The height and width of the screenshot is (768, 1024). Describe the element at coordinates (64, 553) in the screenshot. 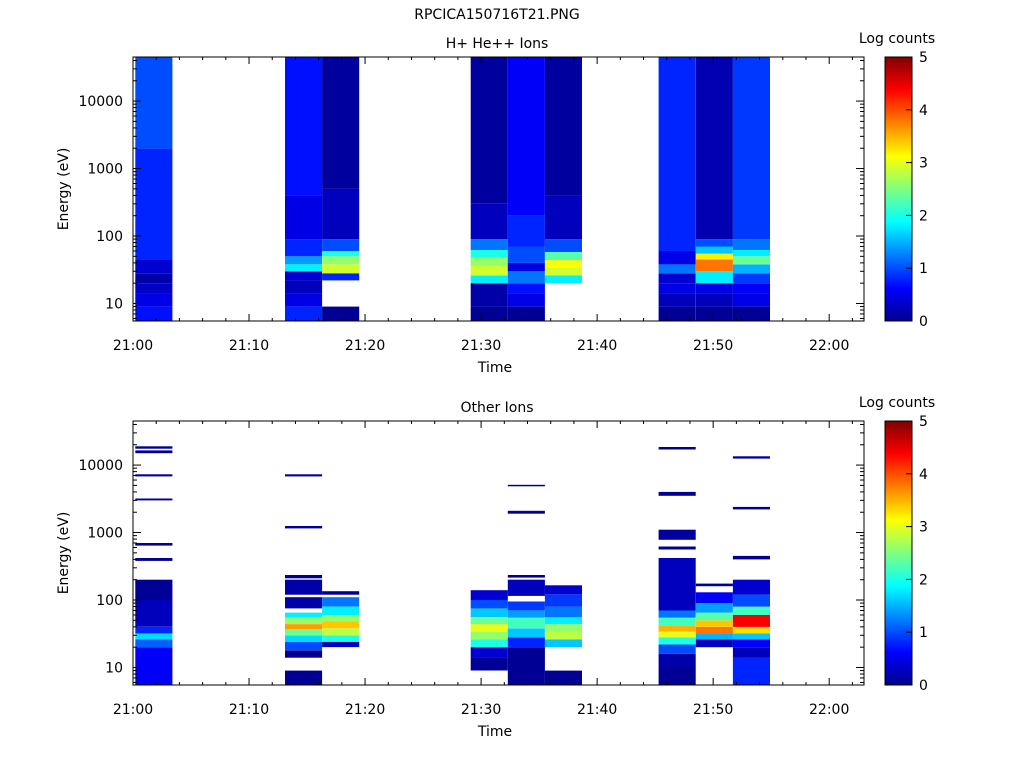

I see `y-axis-label: Energy (eV)` at that location.